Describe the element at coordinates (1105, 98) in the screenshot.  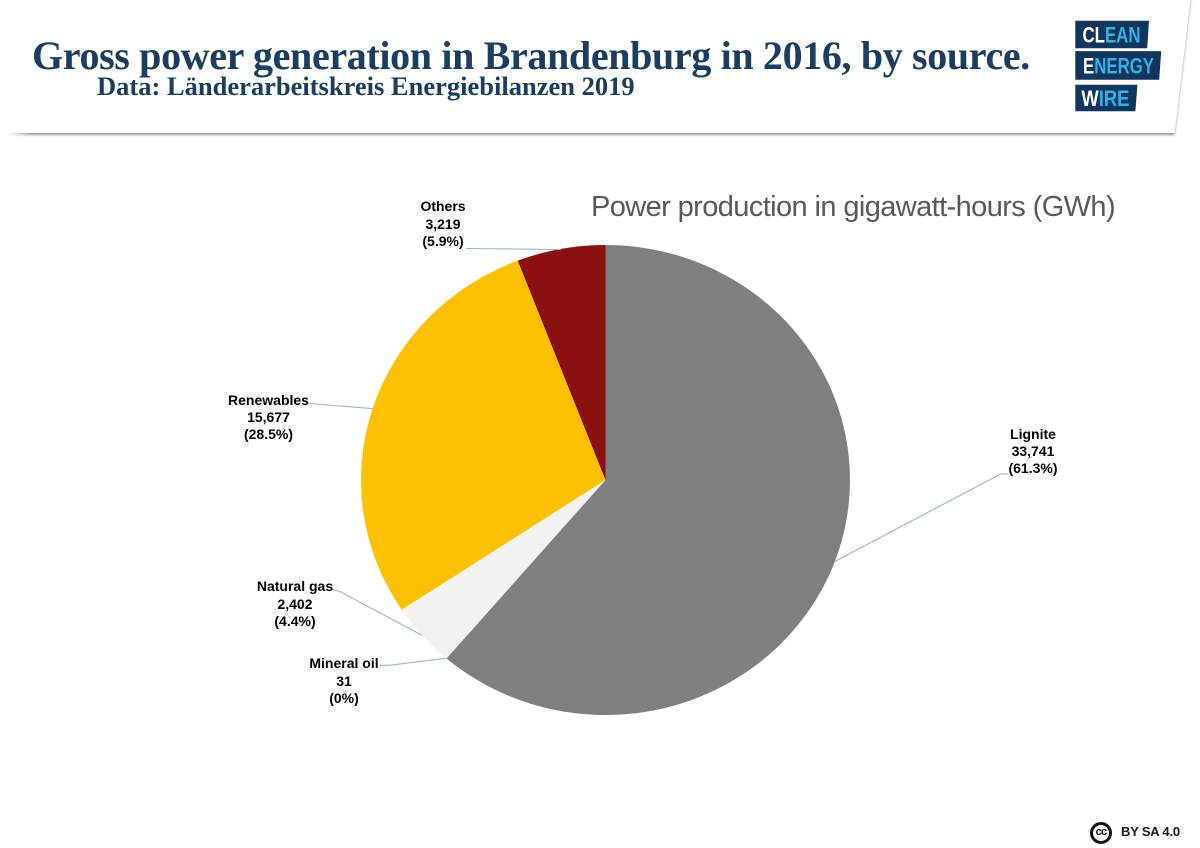
I see `svg-text: WIRE` at that location.